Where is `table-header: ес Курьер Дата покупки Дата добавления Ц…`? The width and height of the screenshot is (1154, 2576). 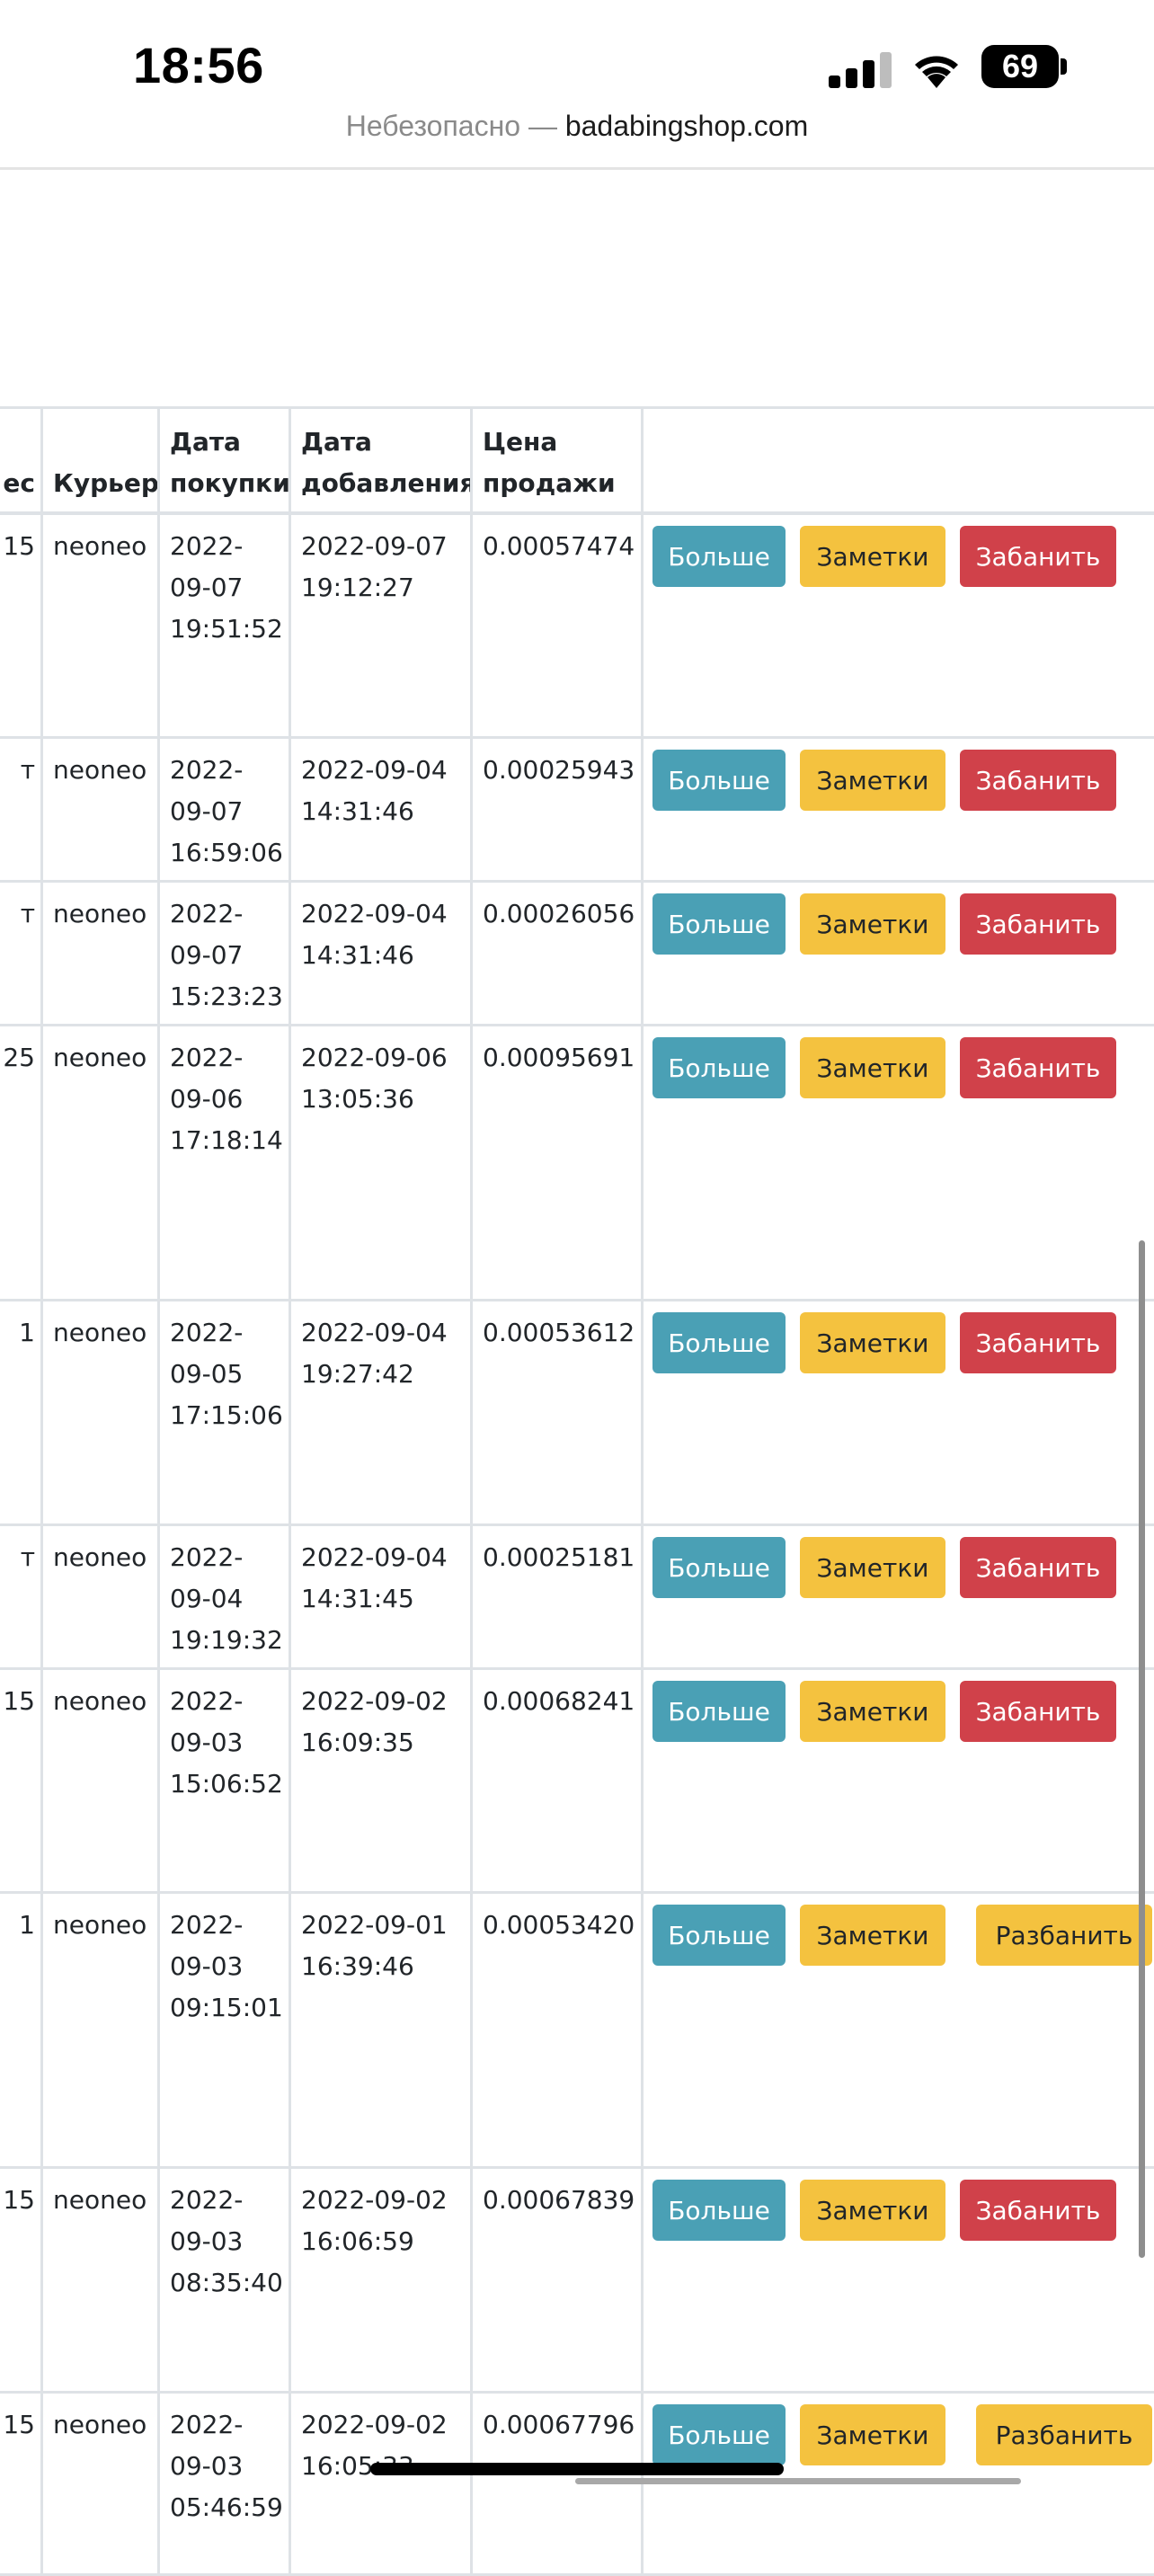
table-header: ес Курьер Дата покупки Дата добавления Ц… is located at coordinates (577, 462).